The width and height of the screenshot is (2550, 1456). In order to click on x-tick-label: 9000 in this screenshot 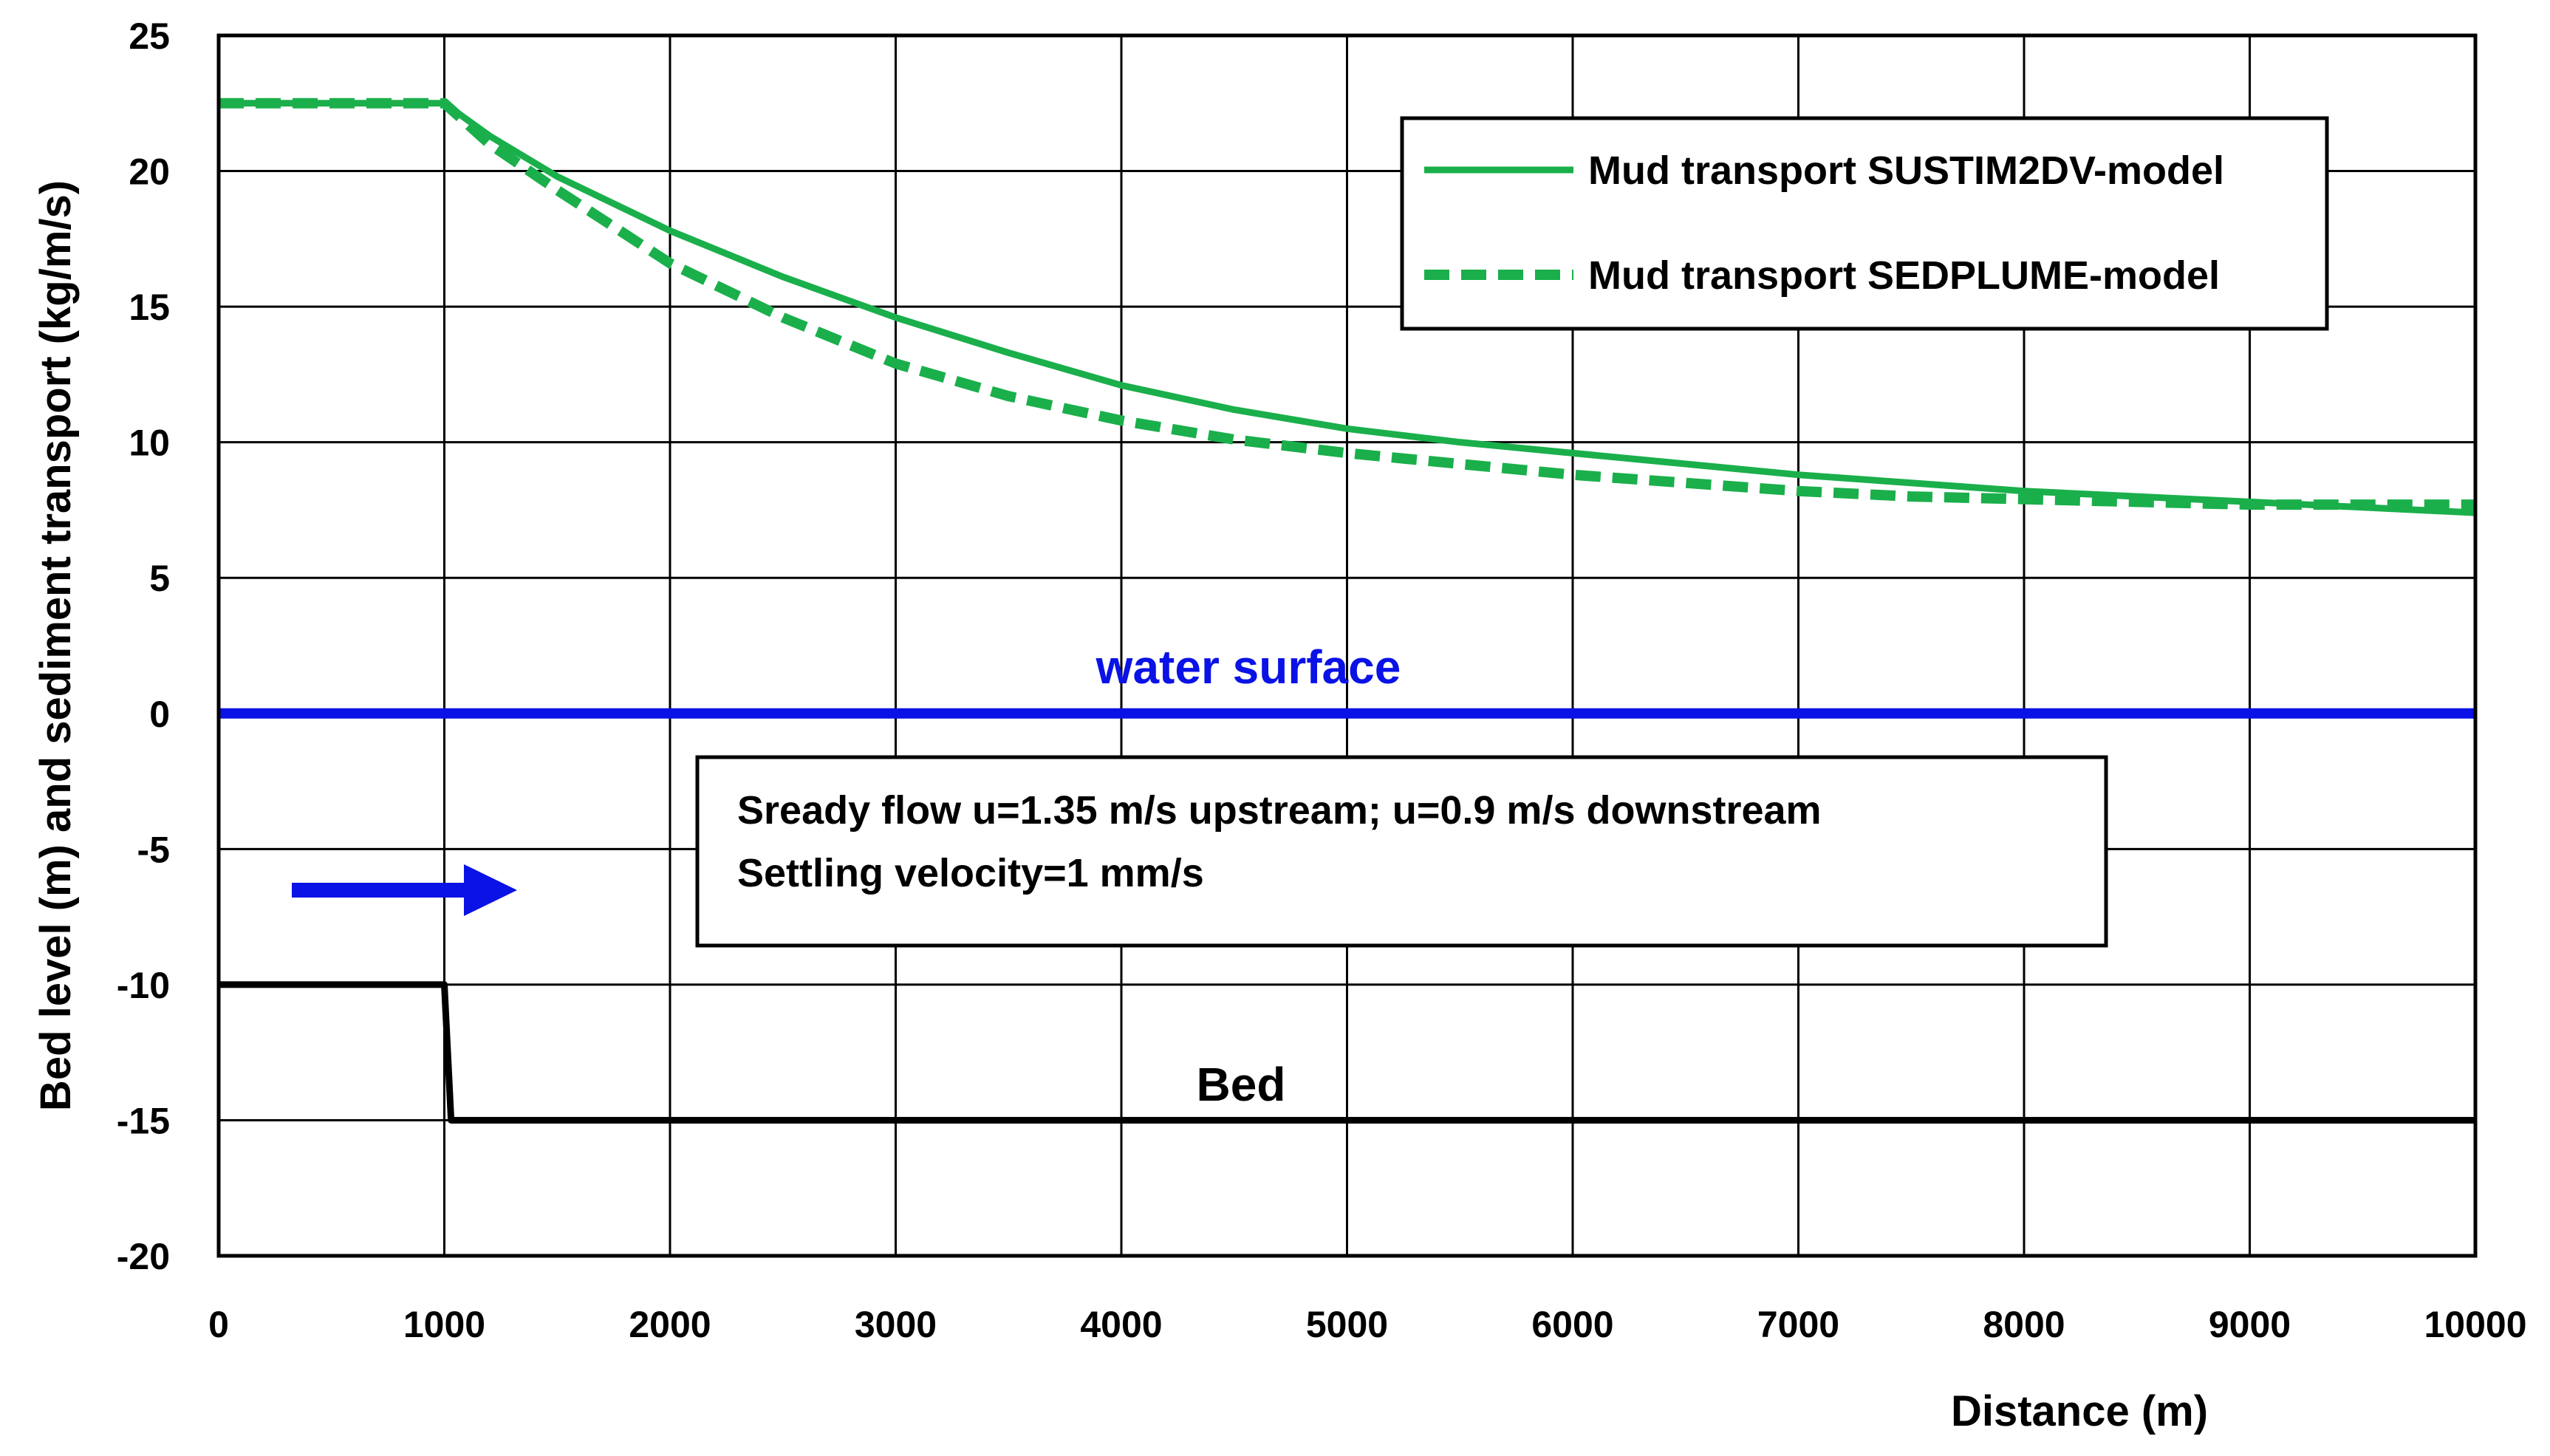, I will do `click(2250, 1324)`.